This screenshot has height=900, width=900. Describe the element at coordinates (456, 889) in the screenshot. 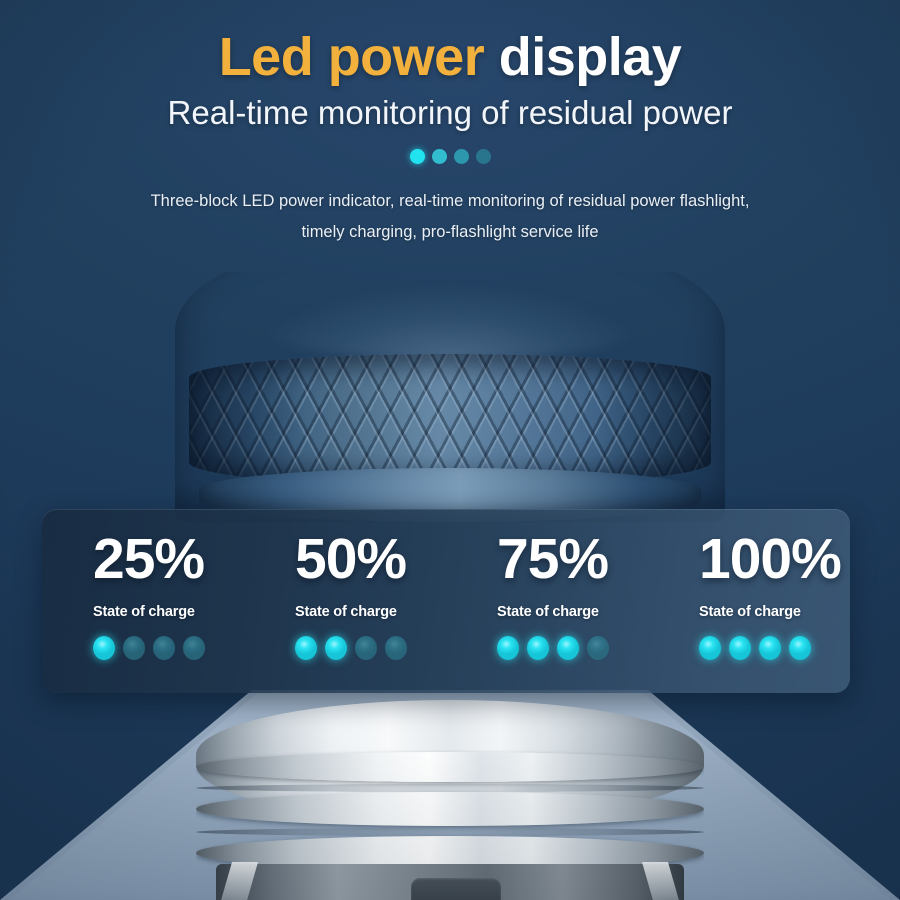

I see `flashlight-switch` at that location.